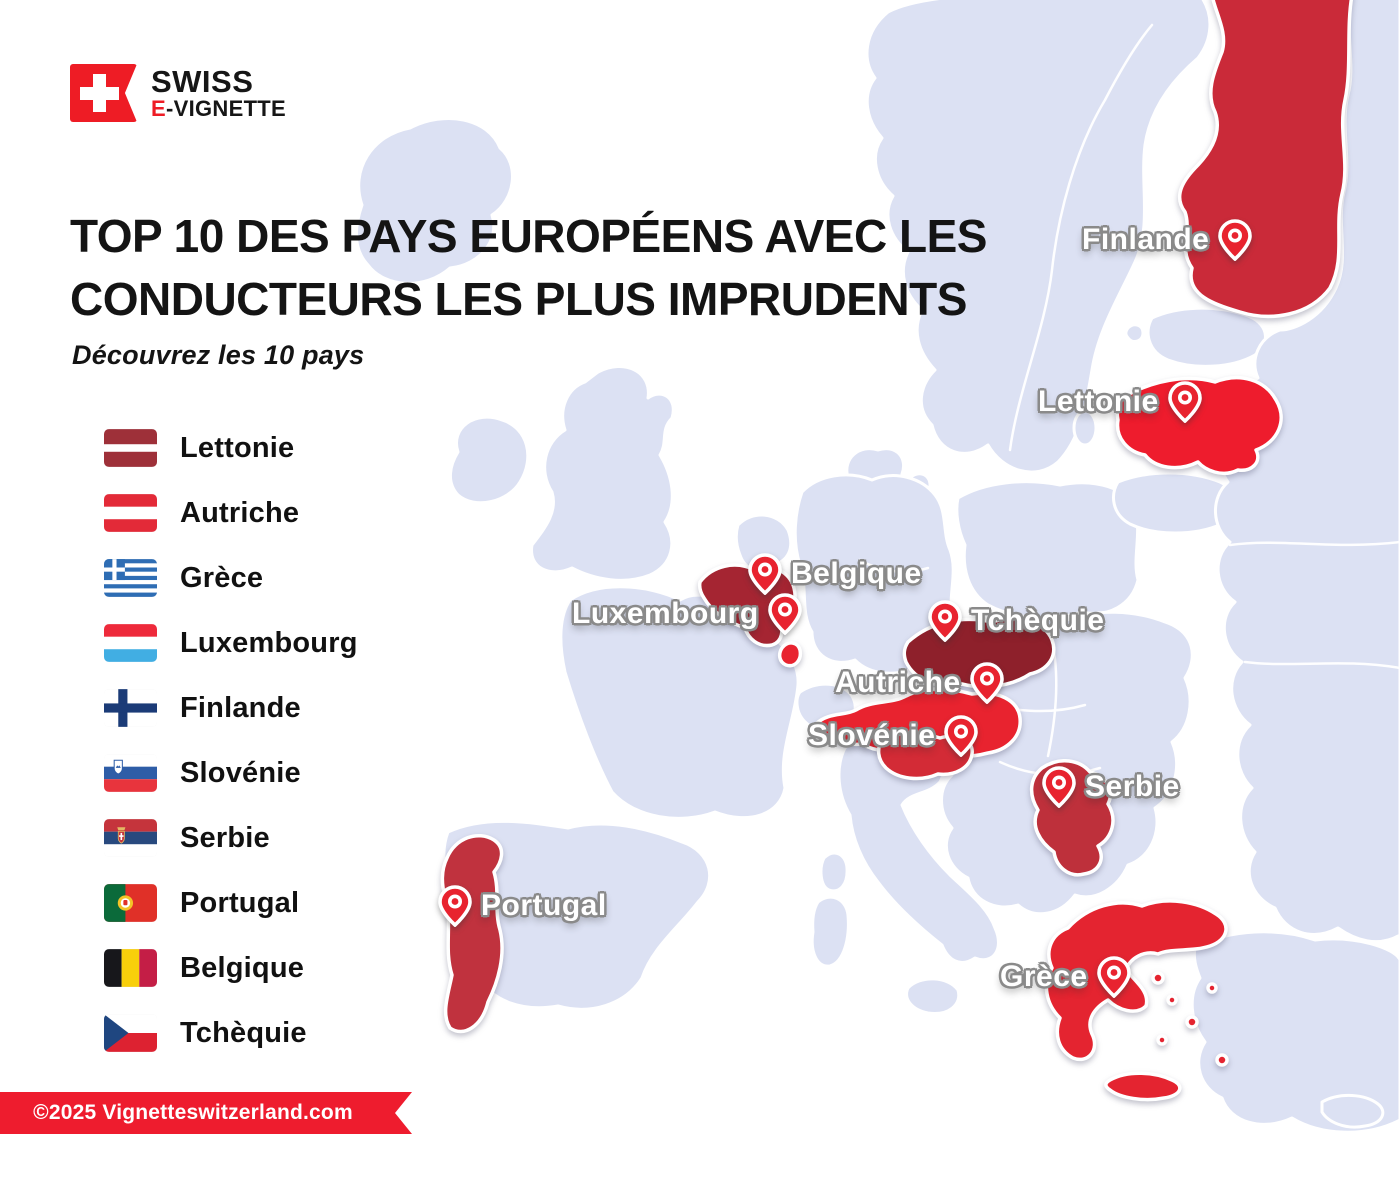  Describe the element at coordinates (1085, 428) in the screenshot. I see `map-island-gotland` at that location.